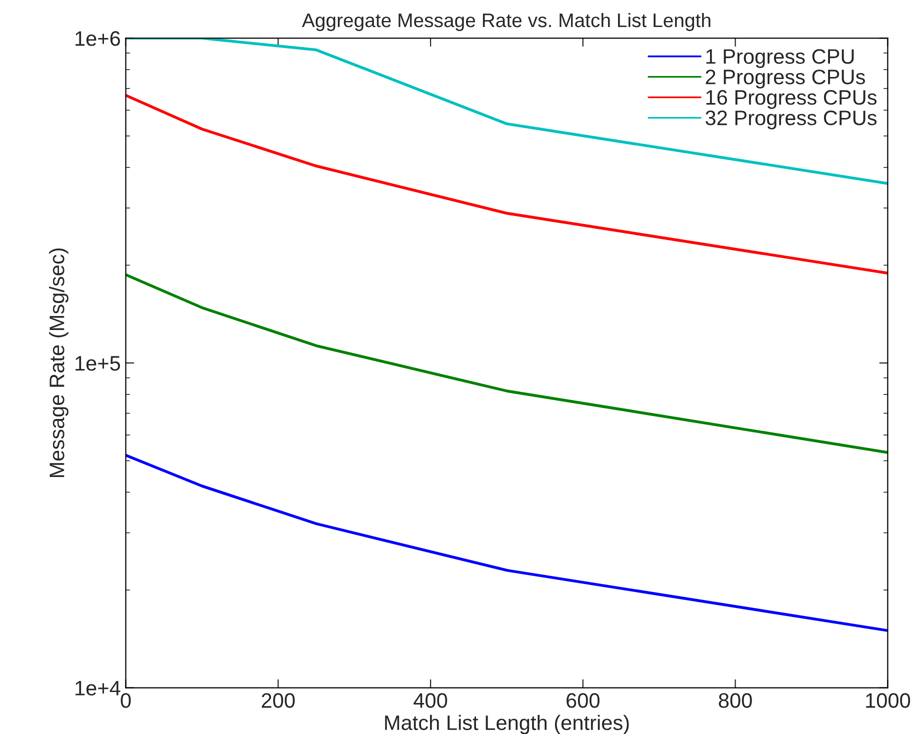  What do you see at coordinates (583, 700) in the screenshot?
I see `x-tick-label: 600` at bounding box center [583, 700].